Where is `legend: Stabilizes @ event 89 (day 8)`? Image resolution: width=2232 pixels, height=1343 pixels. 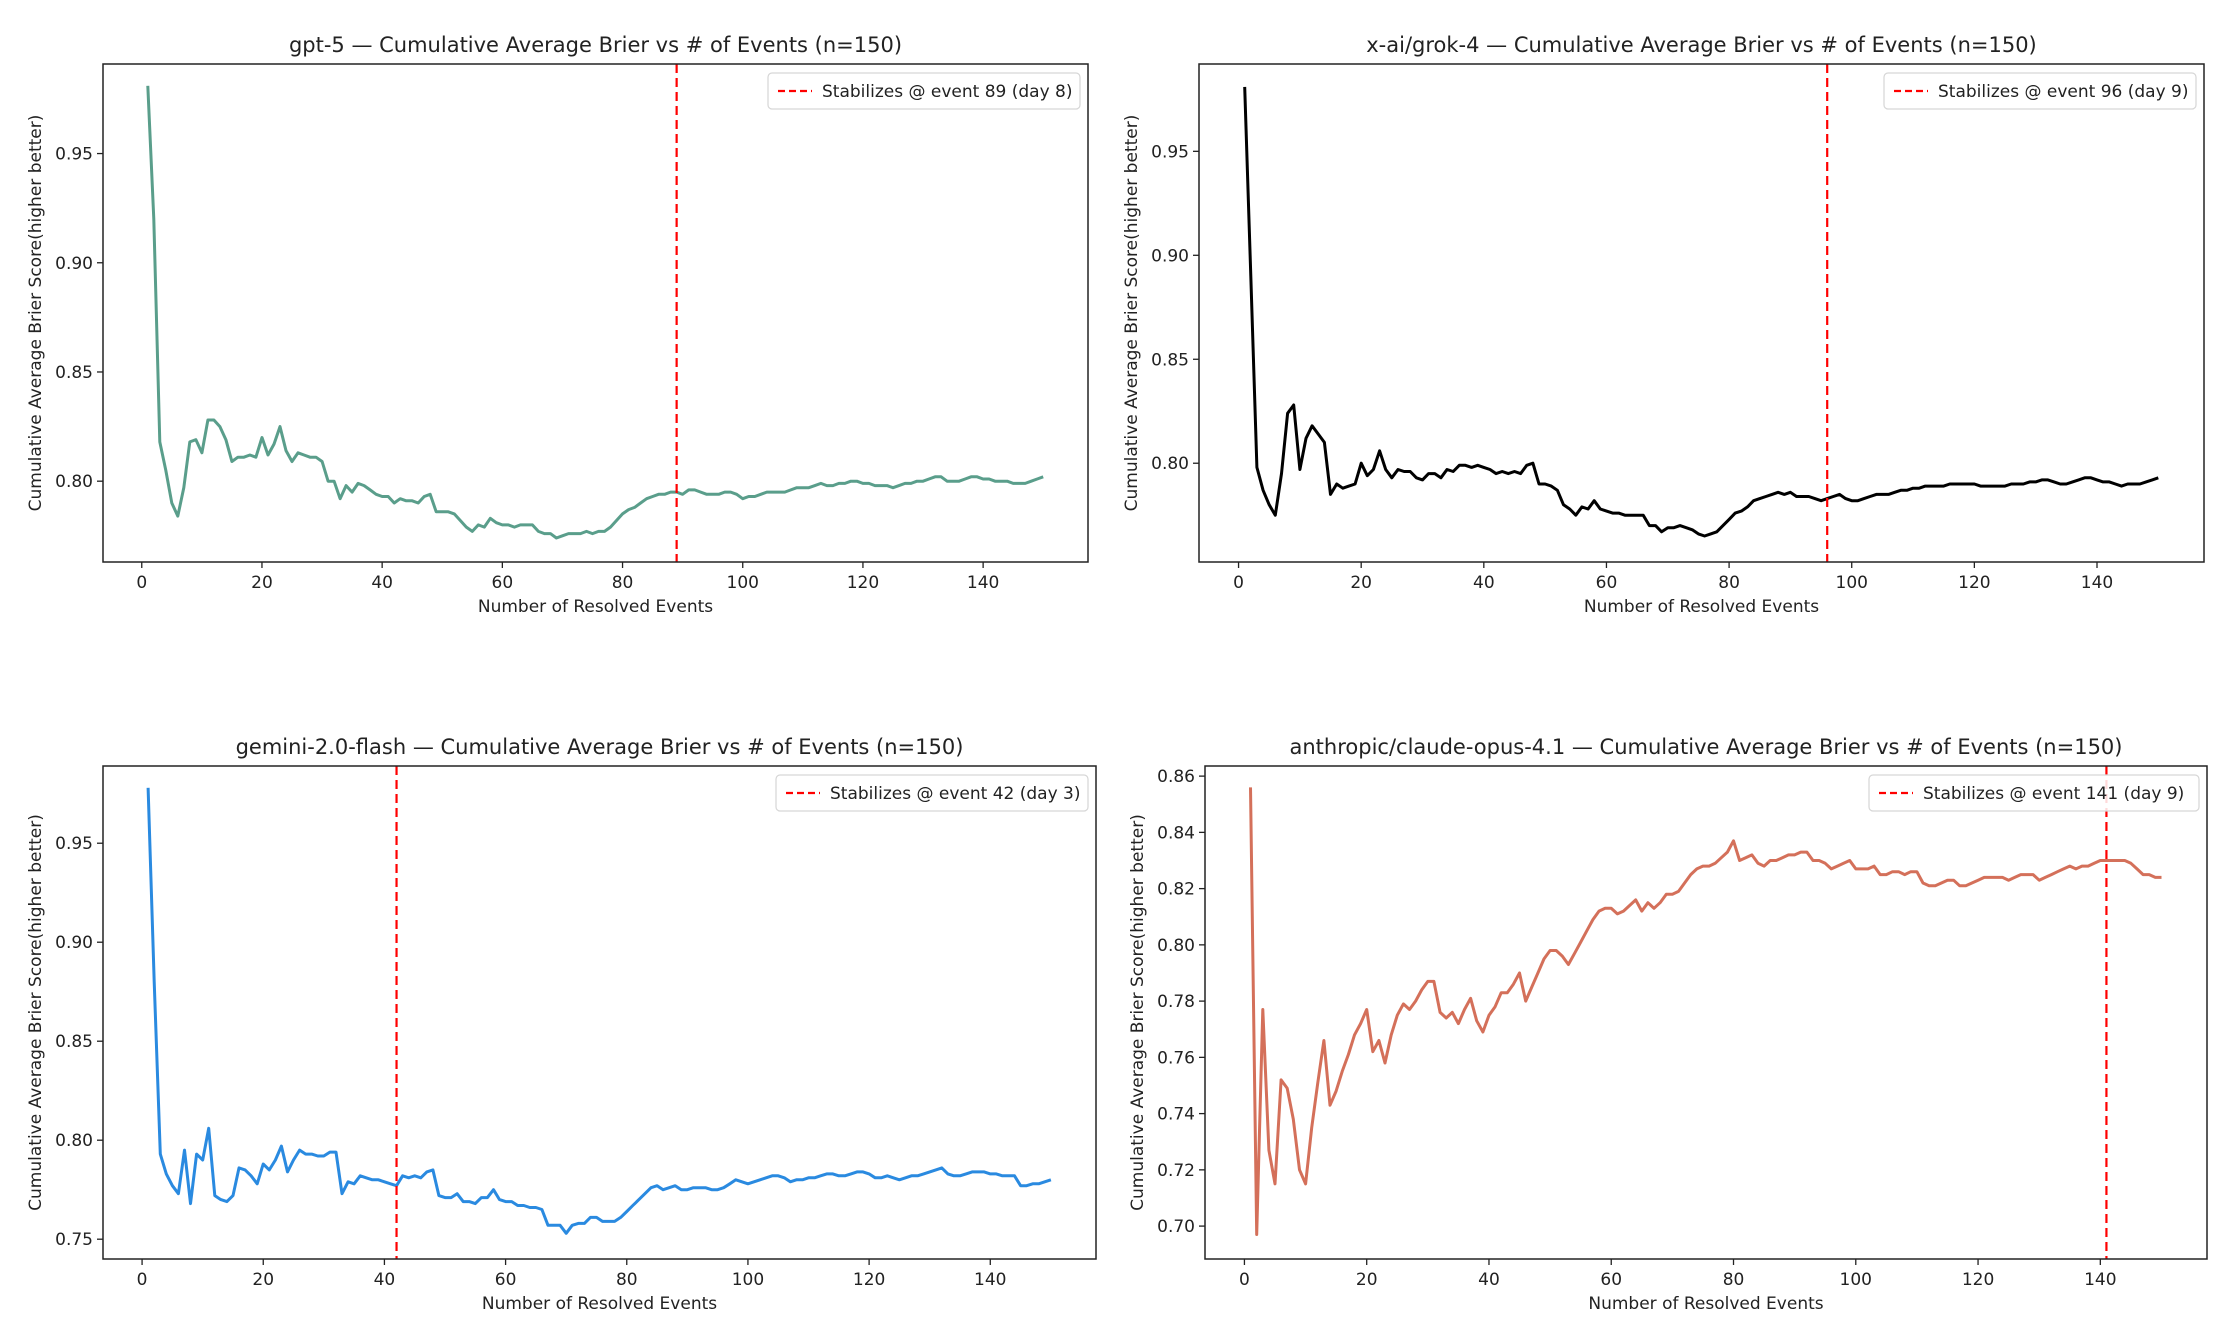 legend: Stabilizes @ event 89 (day 8) is located at coordinates (924, 91).